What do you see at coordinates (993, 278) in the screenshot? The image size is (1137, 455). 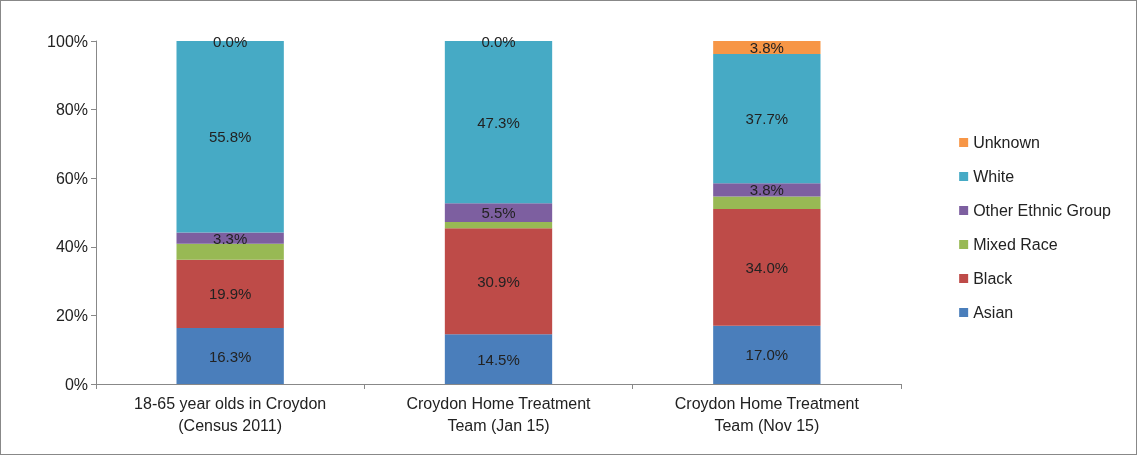 I see `legend-label: Black` at bounding box center [993, 278].